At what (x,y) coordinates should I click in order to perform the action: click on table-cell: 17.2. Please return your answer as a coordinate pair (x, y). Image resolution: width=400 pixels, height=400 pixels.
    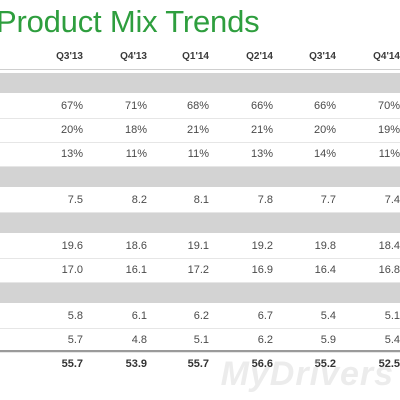
    Looking at the image, I should click on (198, 270).